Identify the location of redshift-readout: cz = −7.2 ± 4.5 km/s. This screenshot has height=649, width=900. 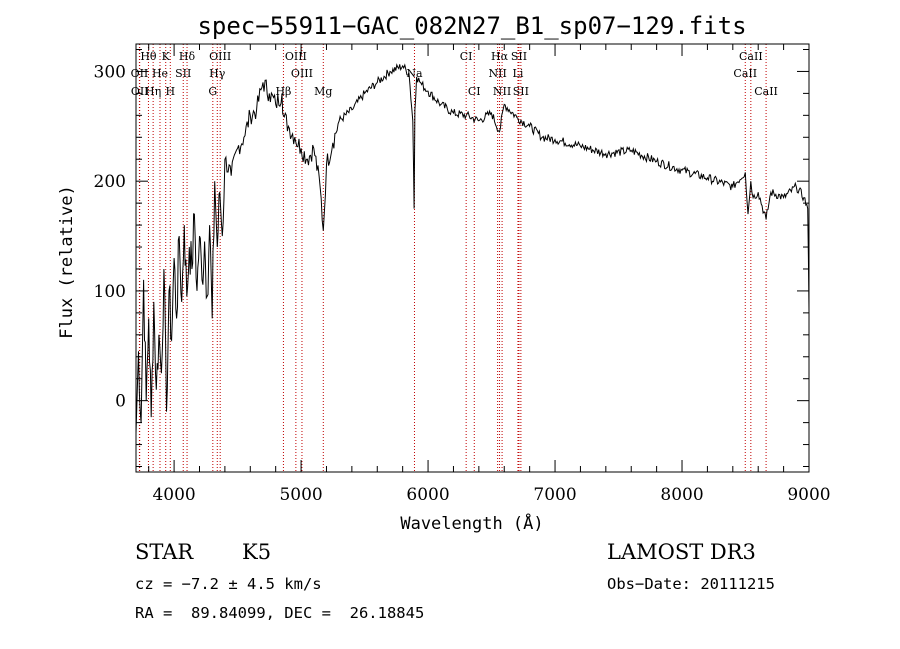
(228, 584).